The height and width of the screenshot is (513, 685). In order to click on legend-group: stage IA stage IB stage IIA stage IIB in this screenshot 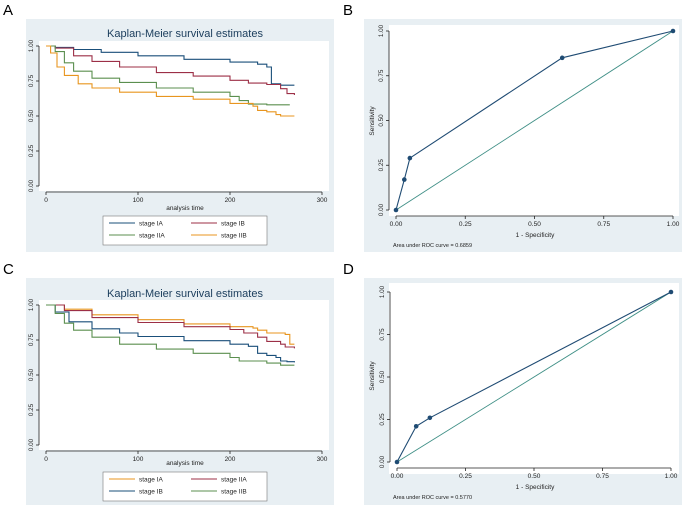, I will do `click(178, 230)`.